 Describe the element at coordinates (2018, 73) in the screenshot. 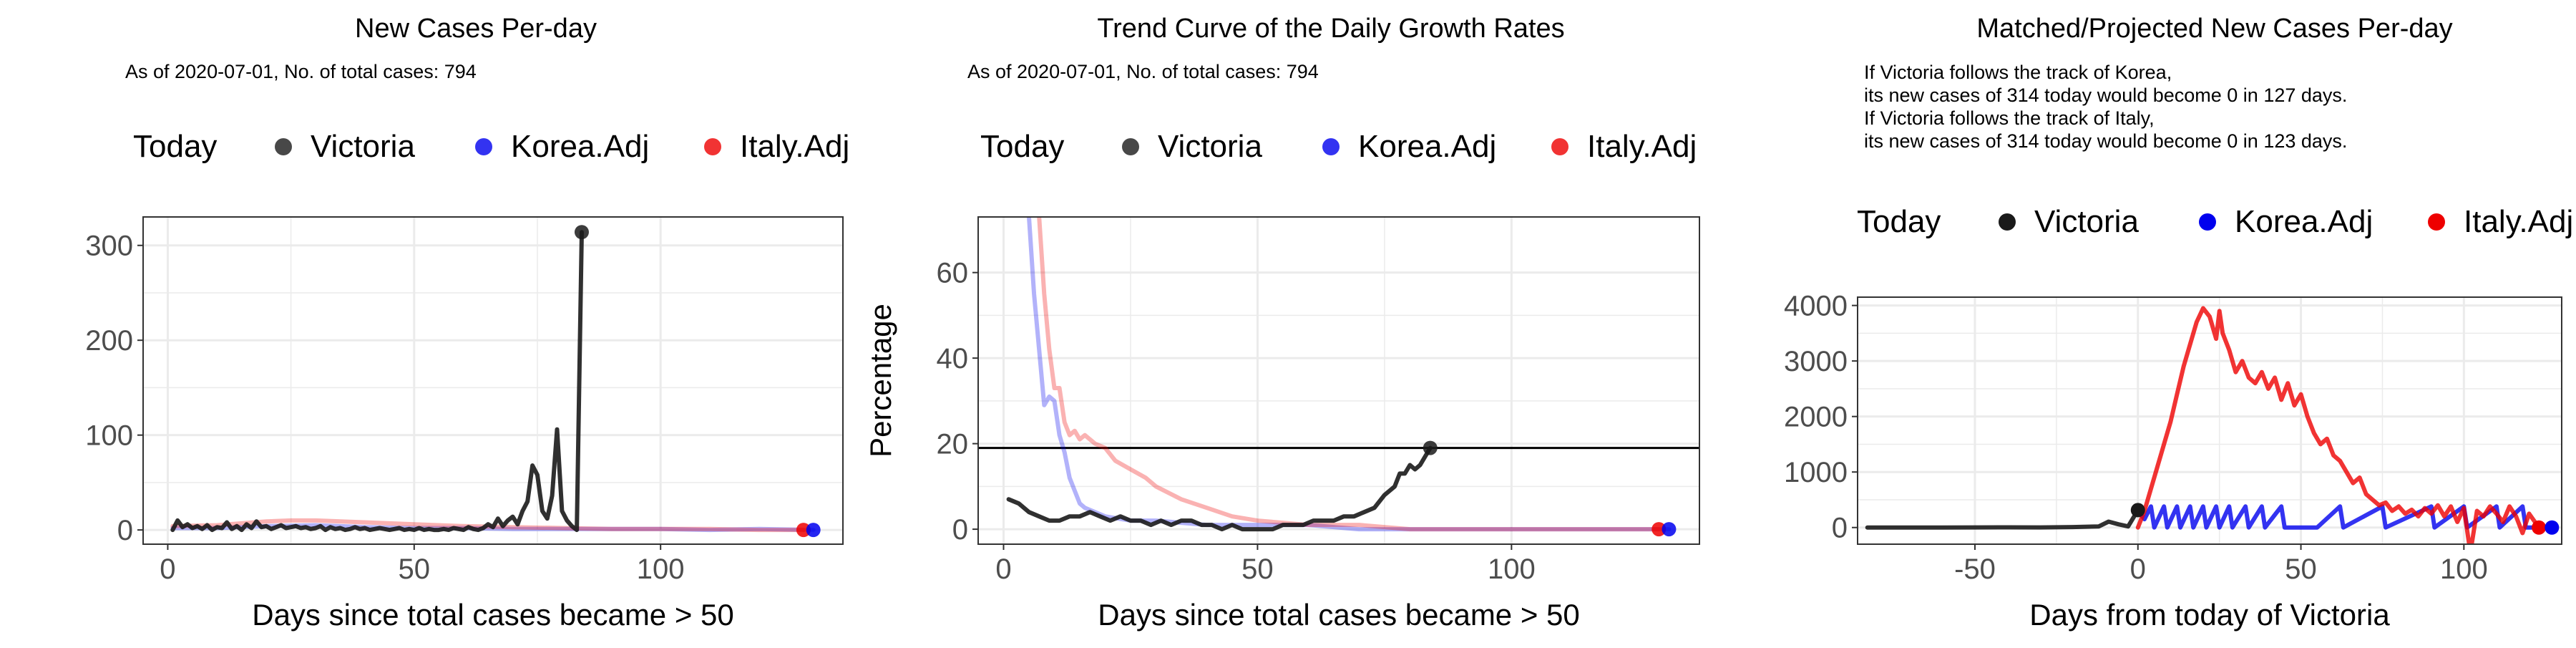

I see `panel-subtitle: If Victoria follows the track of Korea,` at that location.